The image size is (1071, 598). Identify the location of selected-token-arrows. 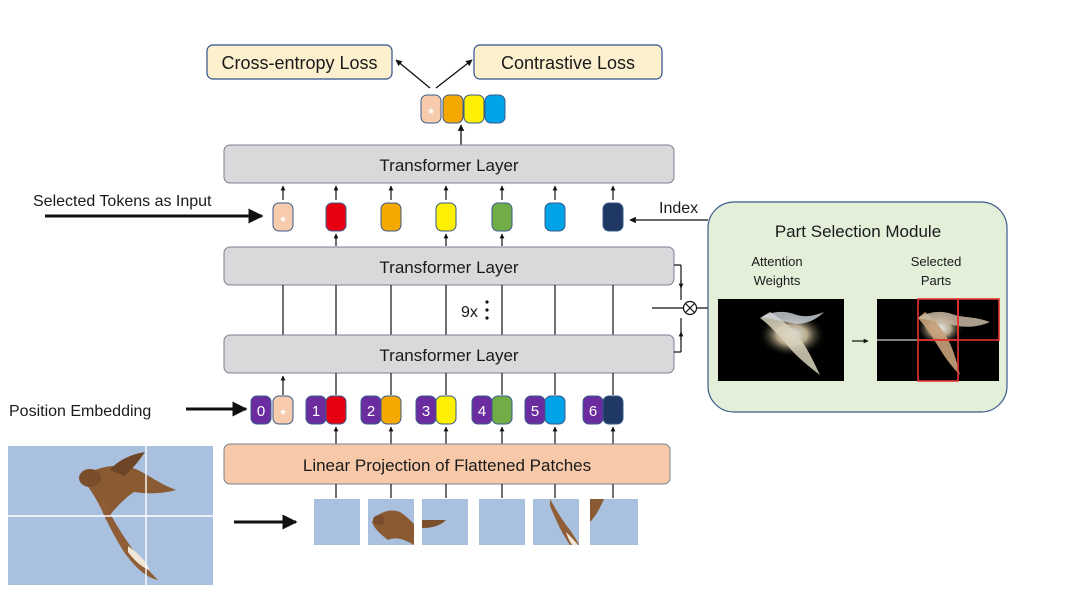
(419, 239).